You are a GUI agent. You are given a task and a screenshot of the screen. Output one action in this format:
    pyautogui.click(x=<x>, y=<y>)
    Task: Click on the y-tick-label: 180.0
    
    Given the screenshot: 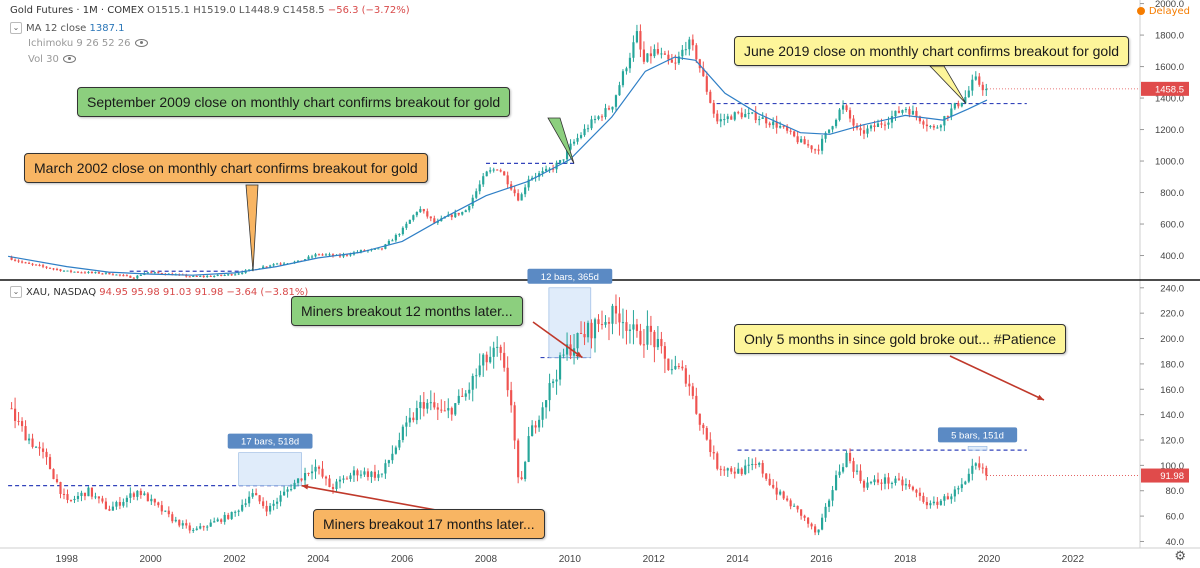 What is the action you would take?
    pyautogui.click(x=1172, y=364)
    